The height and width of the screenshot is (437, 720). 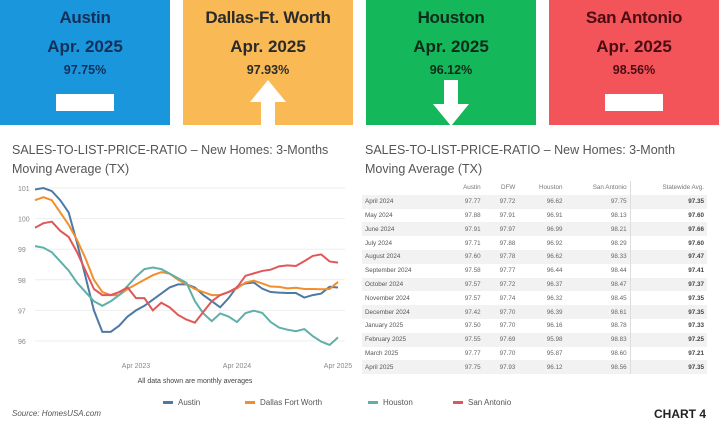 I want to click on table-cell: August 2024, so click(x=383, y=257).